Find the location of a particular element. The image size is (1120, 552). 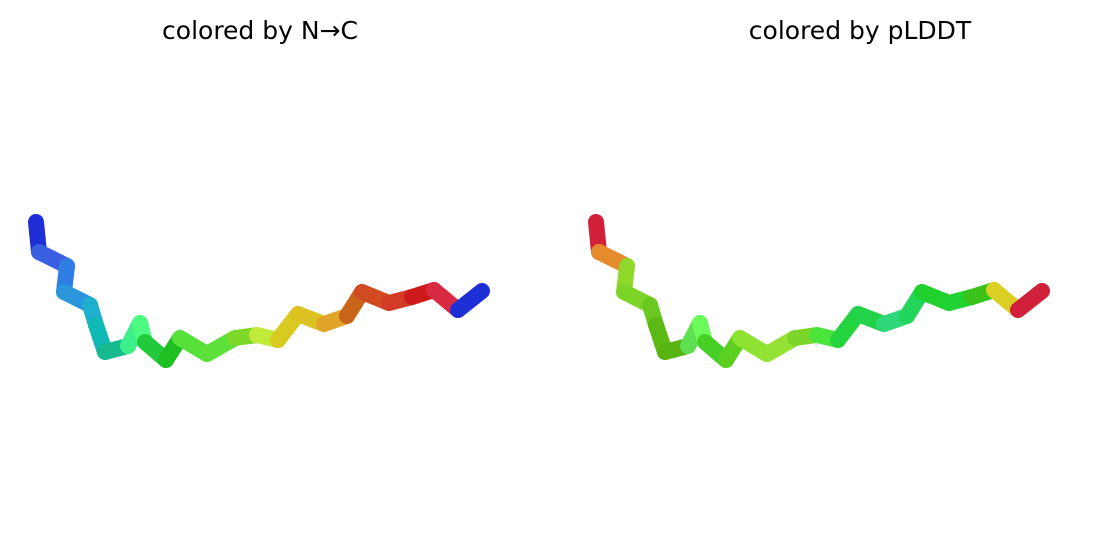

panel-title: colored by pLDDT is located at coordinates (860, 30).